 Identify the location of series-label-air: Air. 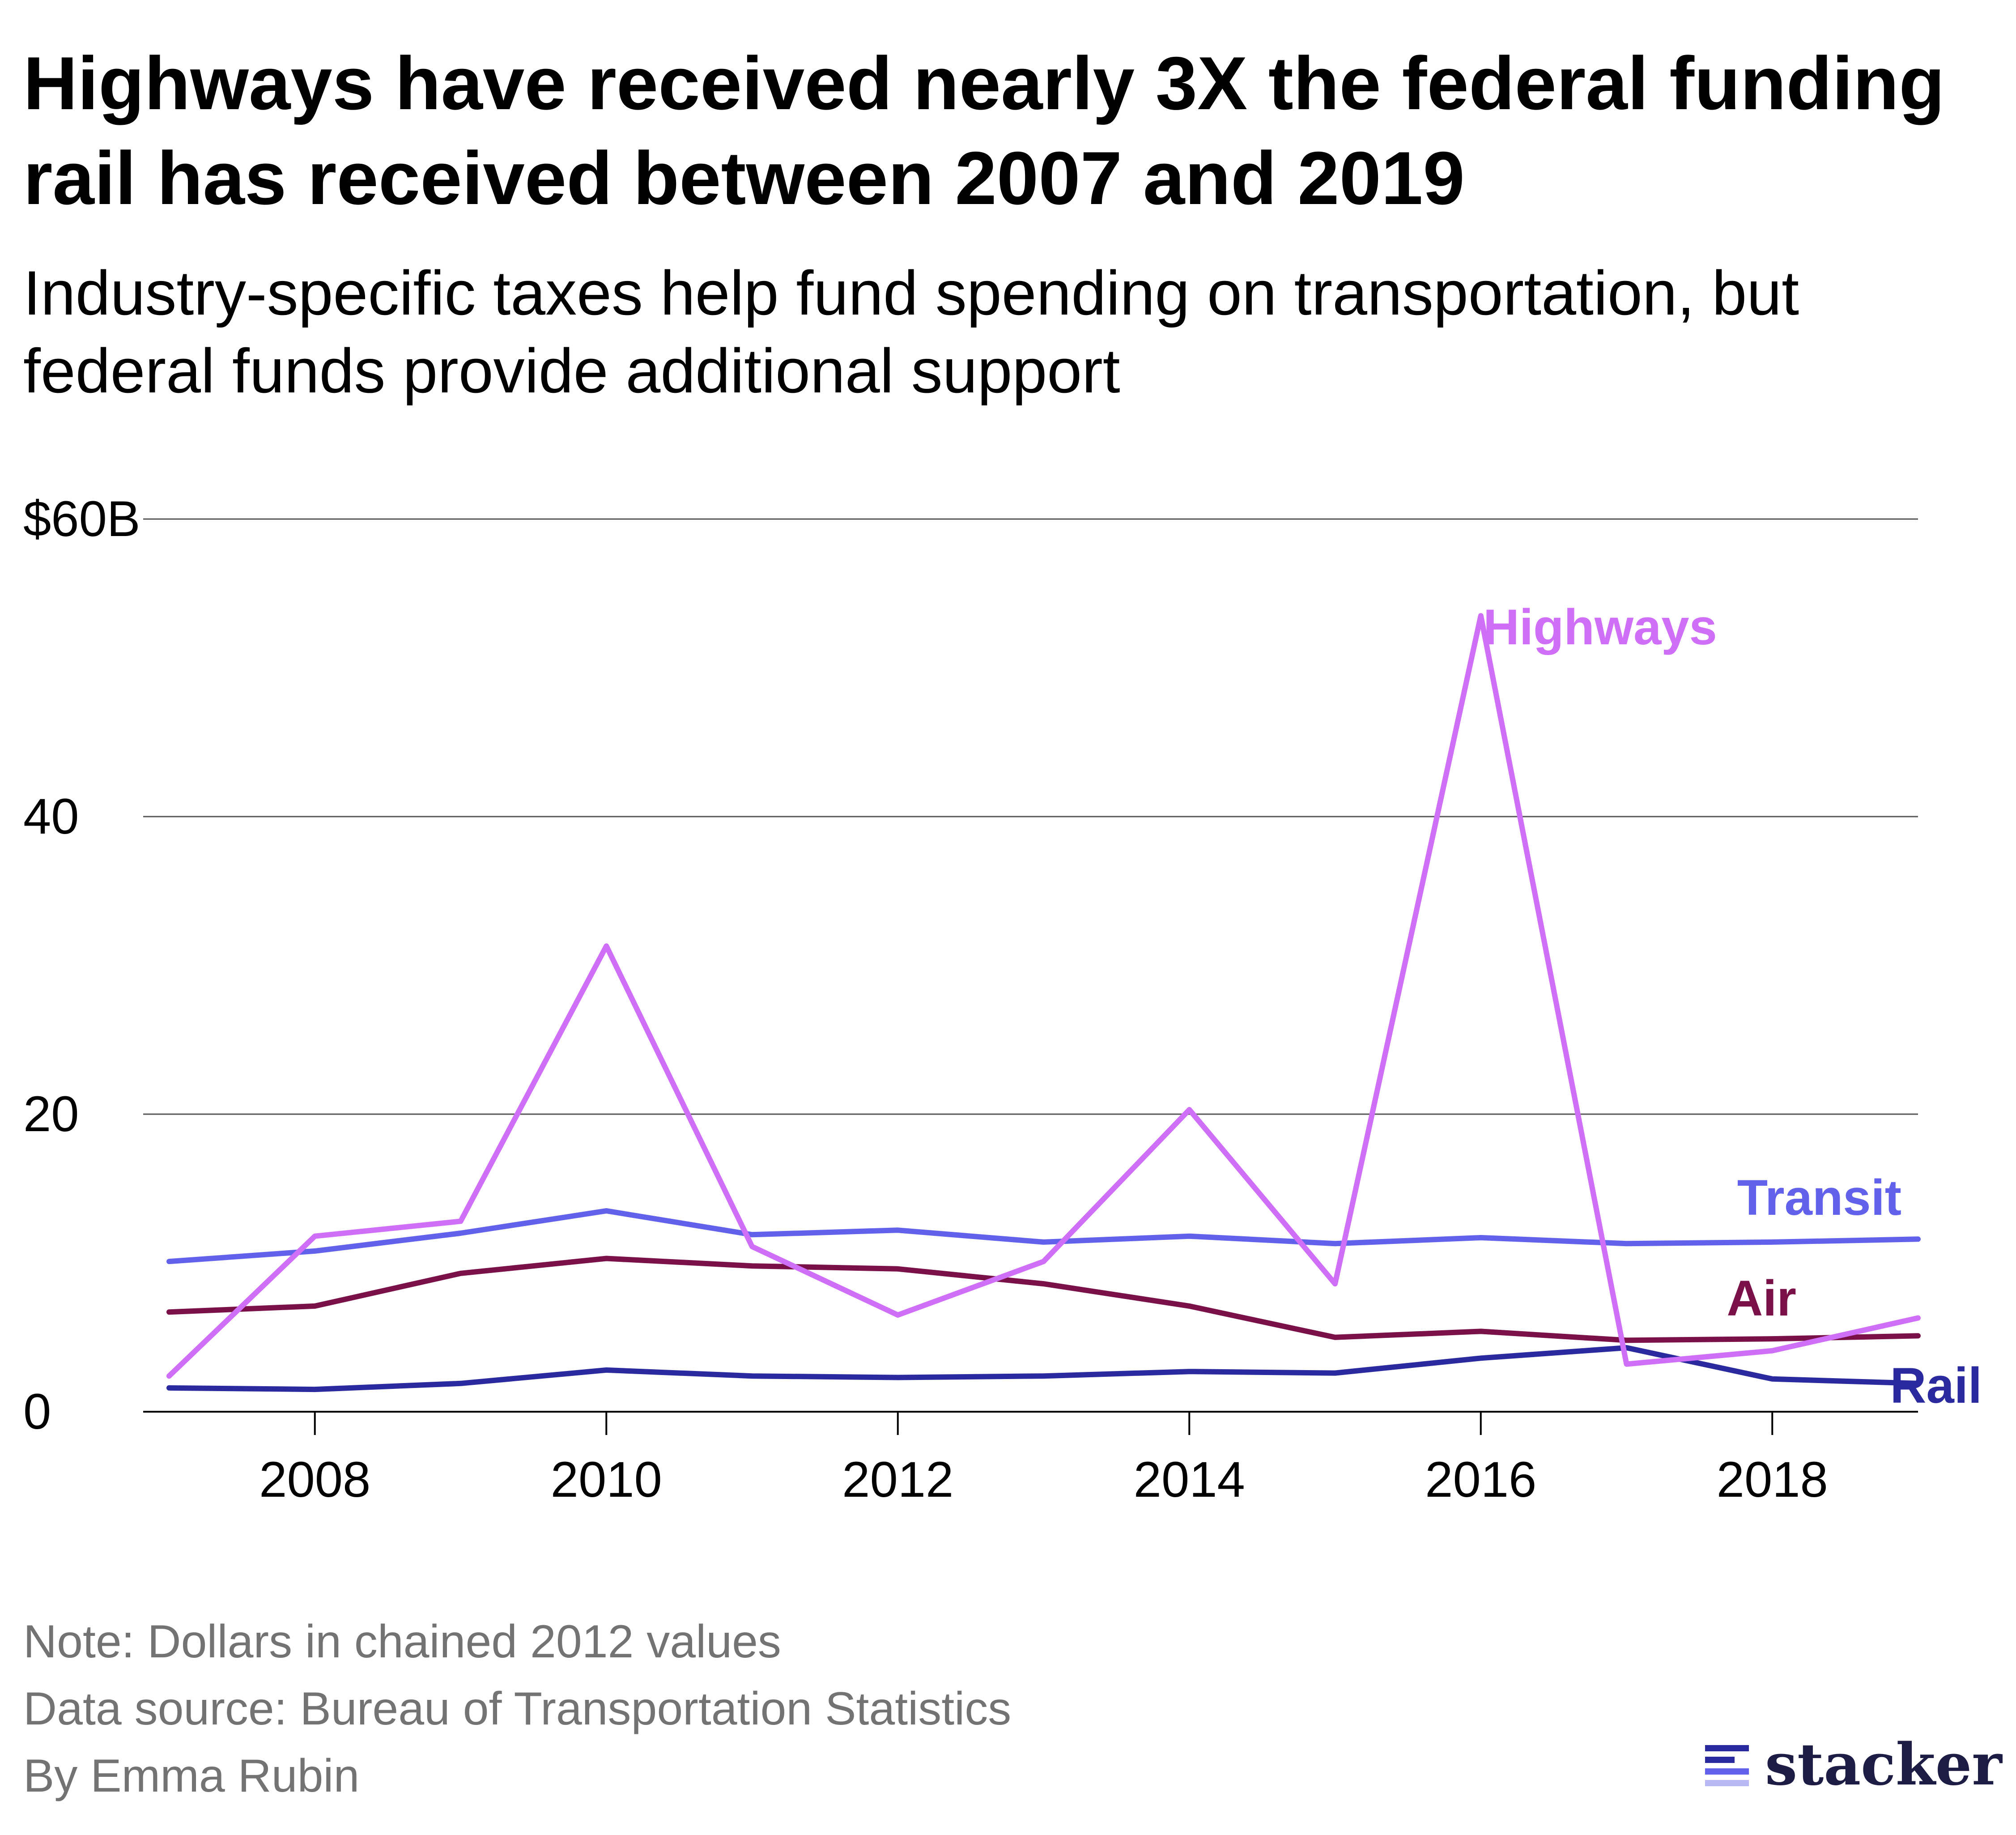
(1761, 1298).